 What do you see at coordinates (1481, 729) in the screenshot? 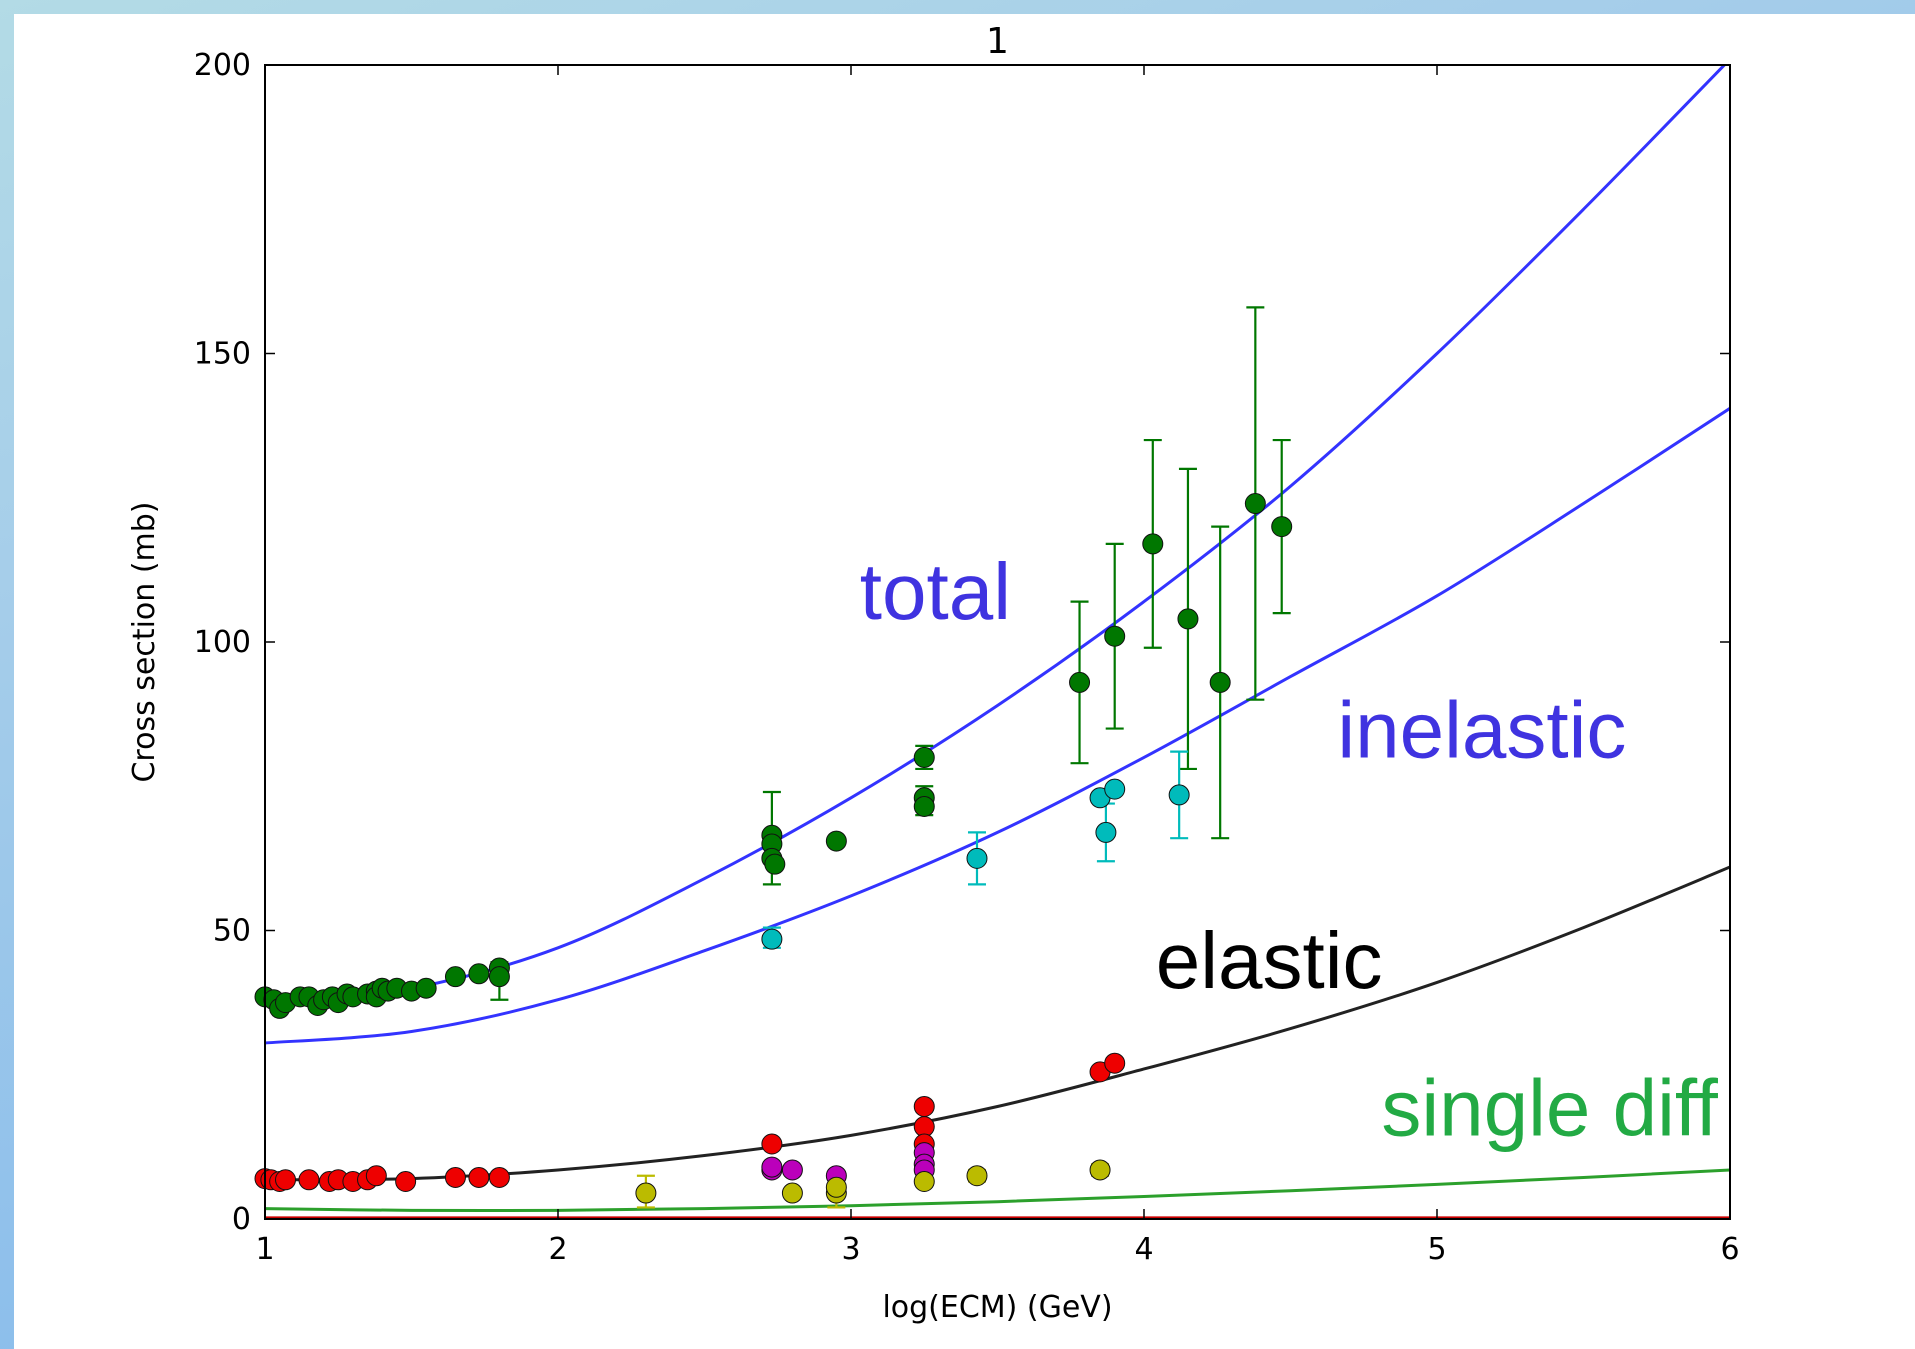
I see `curve-label-inelastic: inelastic` at bounding box center [1481, 729].